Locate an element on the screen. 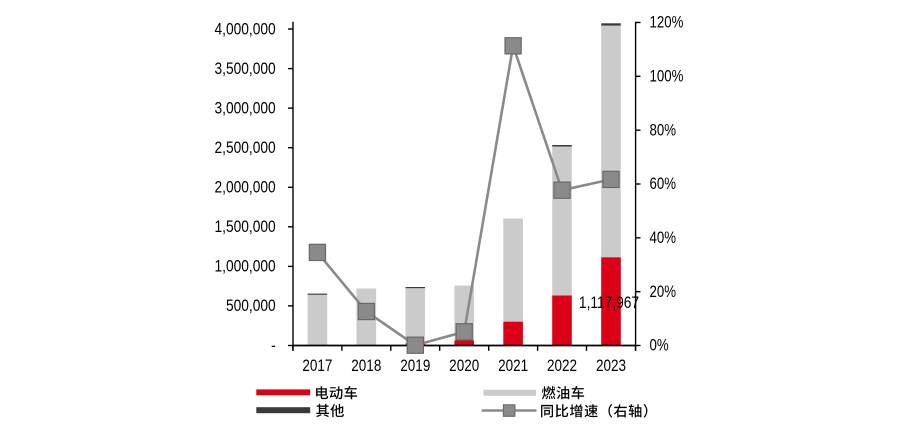 This screenshot has width=900, height=431. svg-text: 40% is located at coordinates (663, 238).